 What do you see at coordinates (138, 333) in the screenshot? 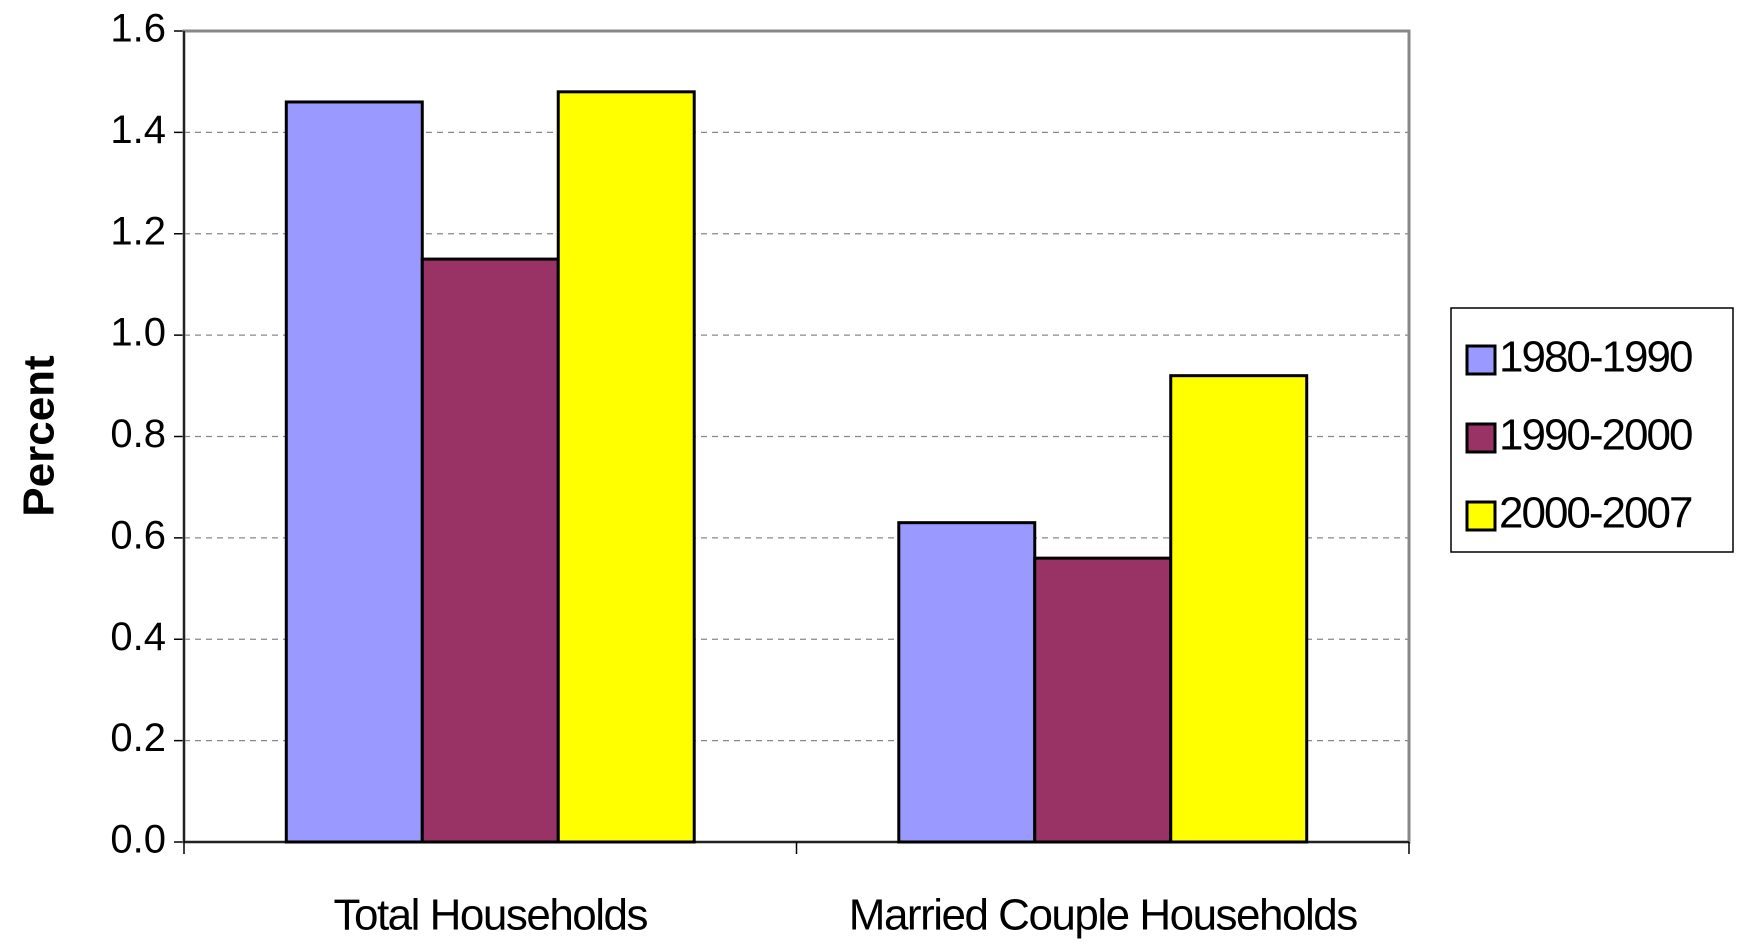
I see `y-tick-label: 1.0` at bounding box center [138, 333].